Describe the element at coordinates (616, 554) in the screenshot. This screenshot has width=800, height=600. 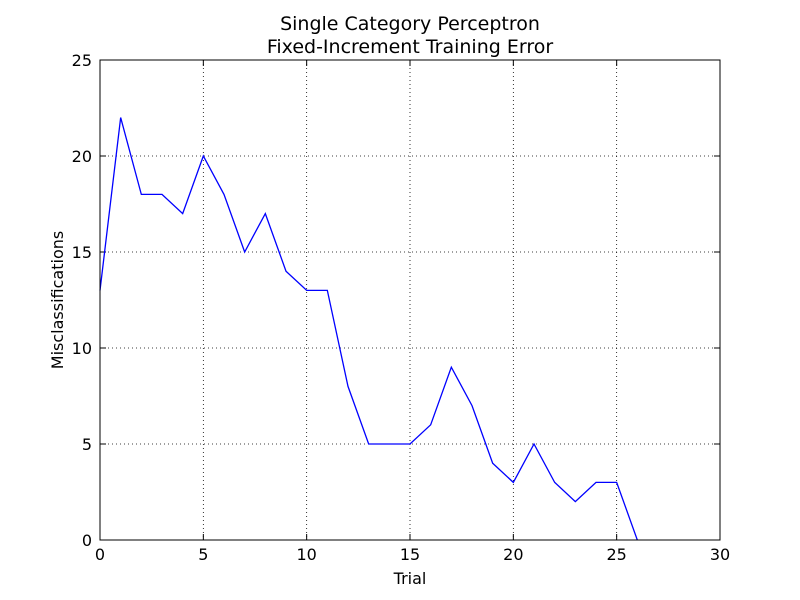
I see `x-tick-label: 25` at that location.